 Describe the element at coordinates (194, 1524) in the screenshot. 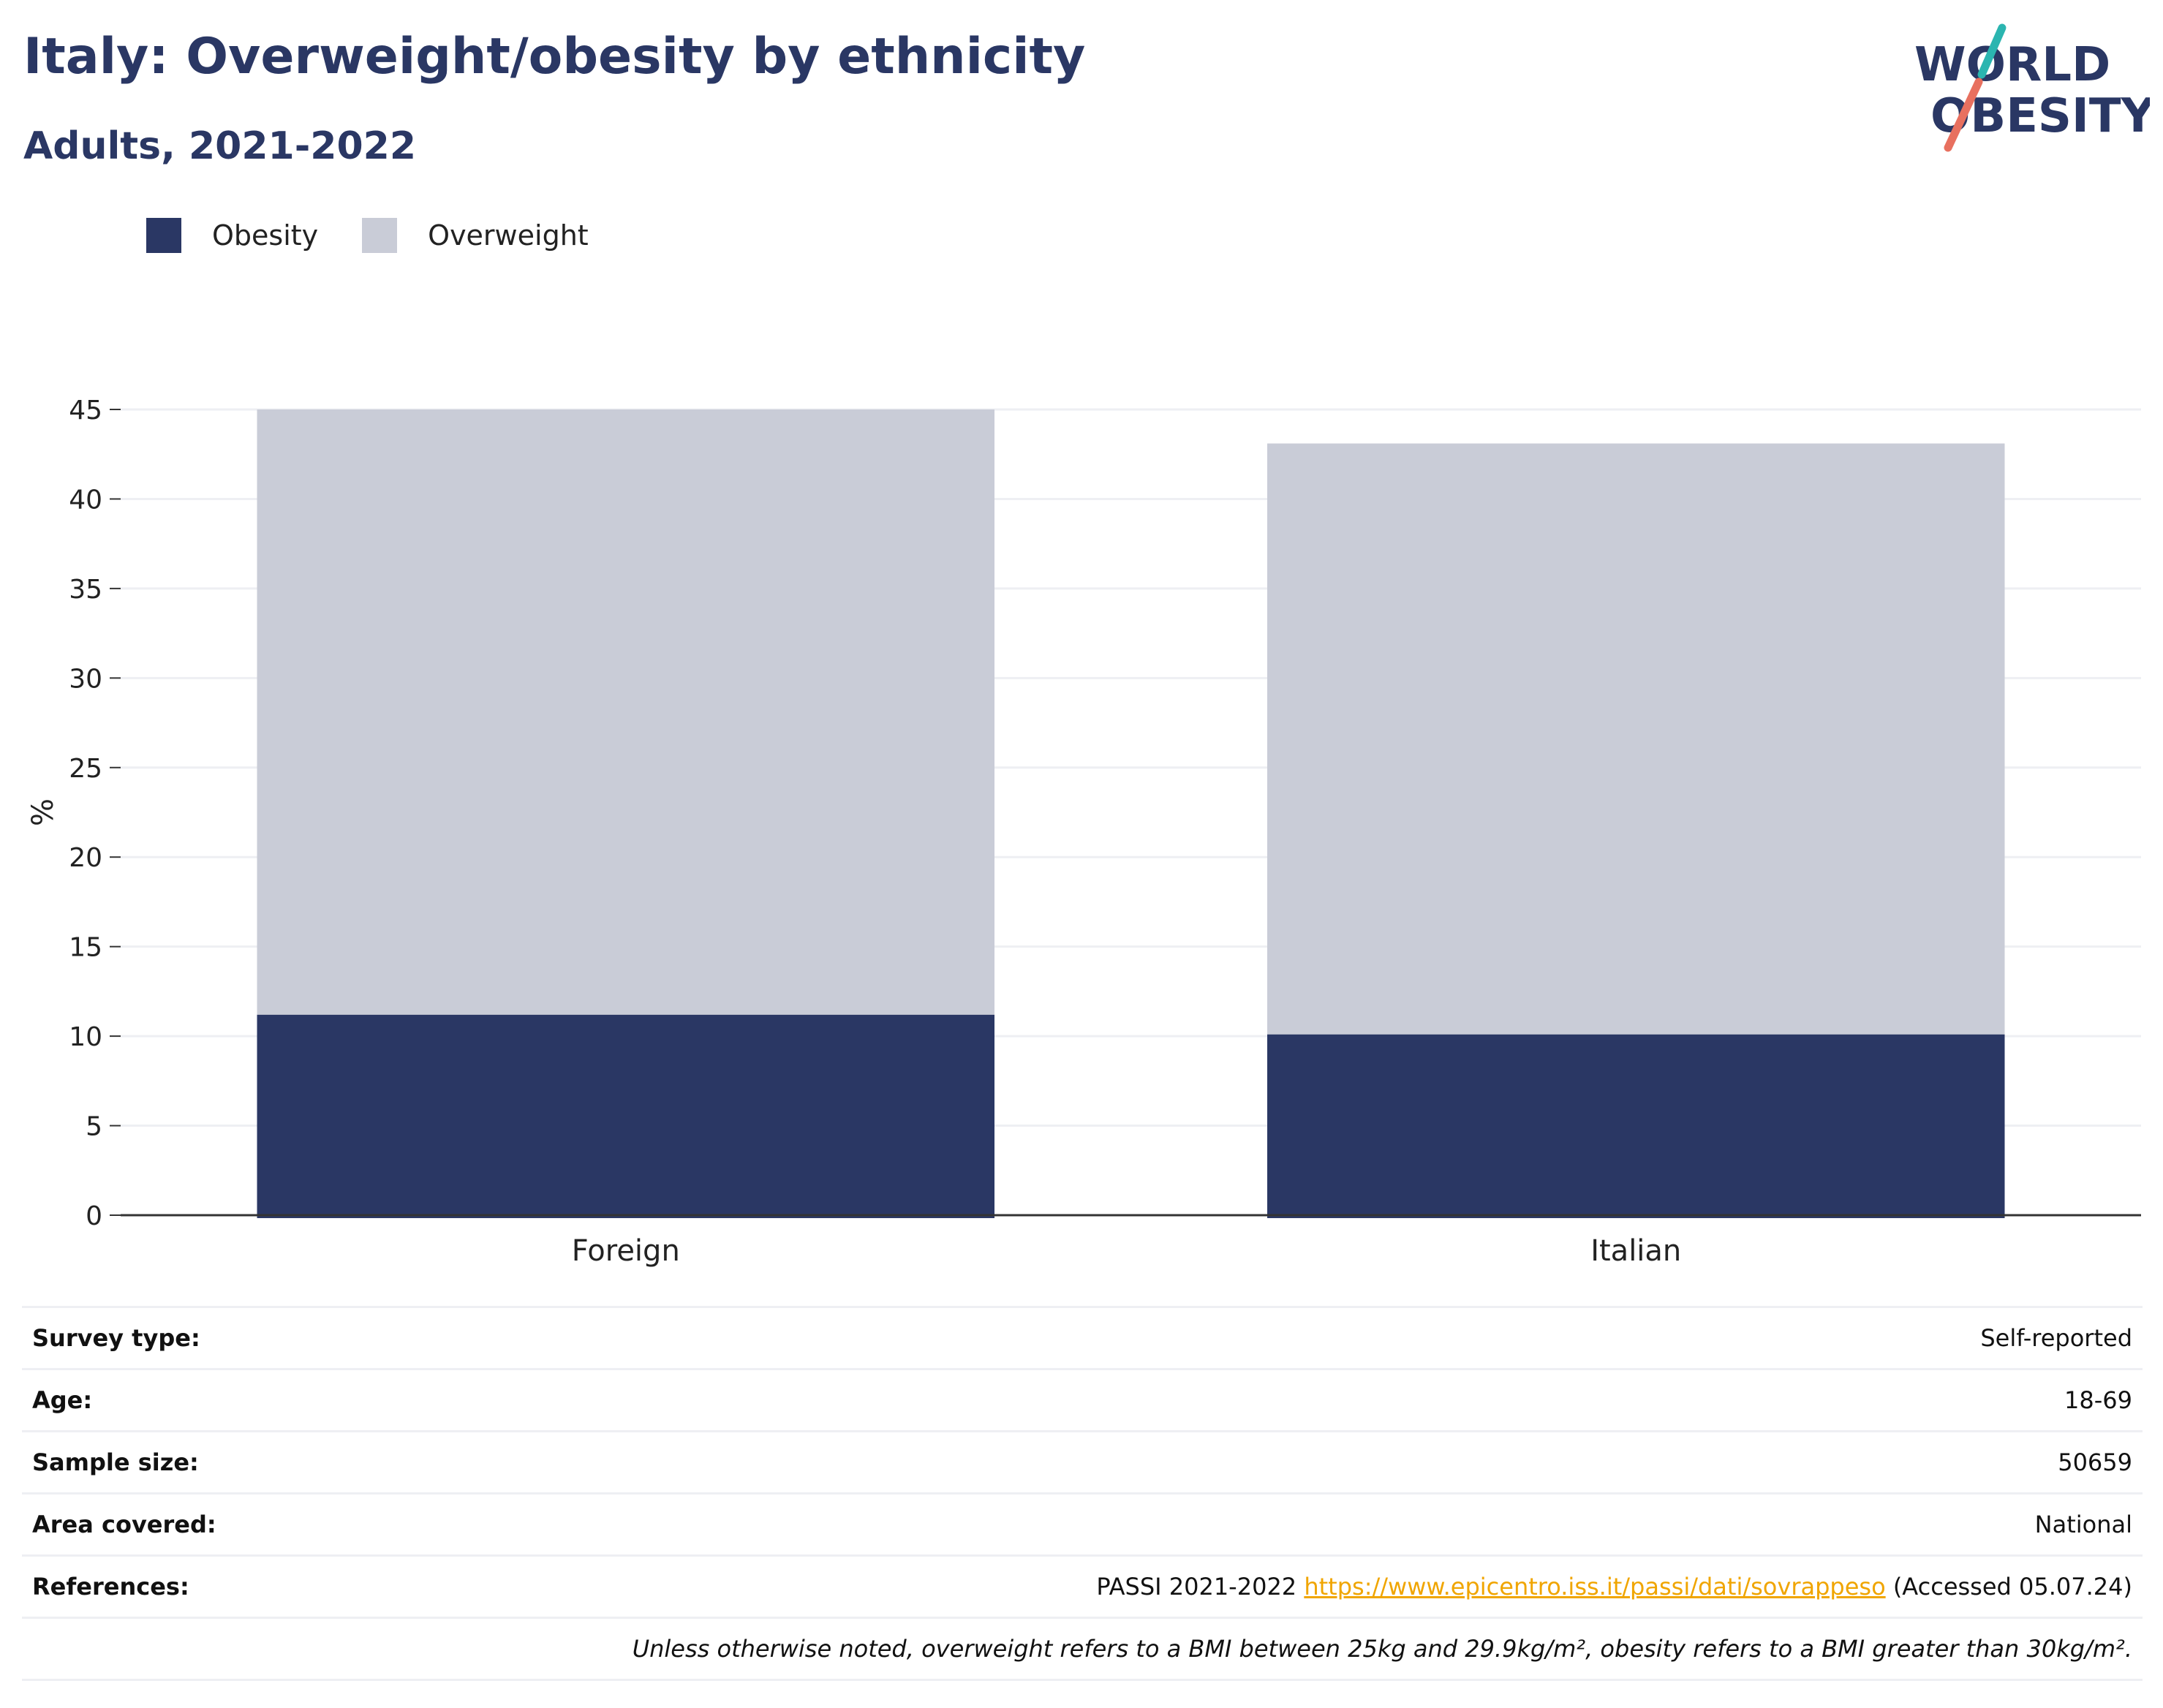

I see `info-label-area-covered: Area covered:` at that location.